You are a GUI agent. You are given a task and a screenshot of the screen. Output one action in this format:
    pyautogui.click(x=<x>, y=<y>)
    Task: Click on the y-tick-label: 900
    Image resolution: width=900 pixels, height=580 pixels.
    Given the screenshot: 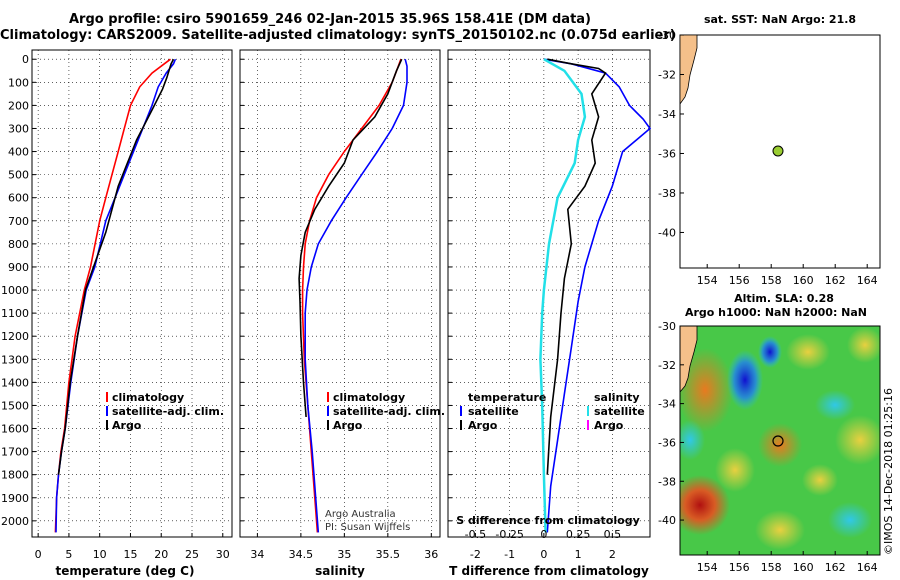 What is the action you would take?
    pyautogui.click(x=18, y=267)
    